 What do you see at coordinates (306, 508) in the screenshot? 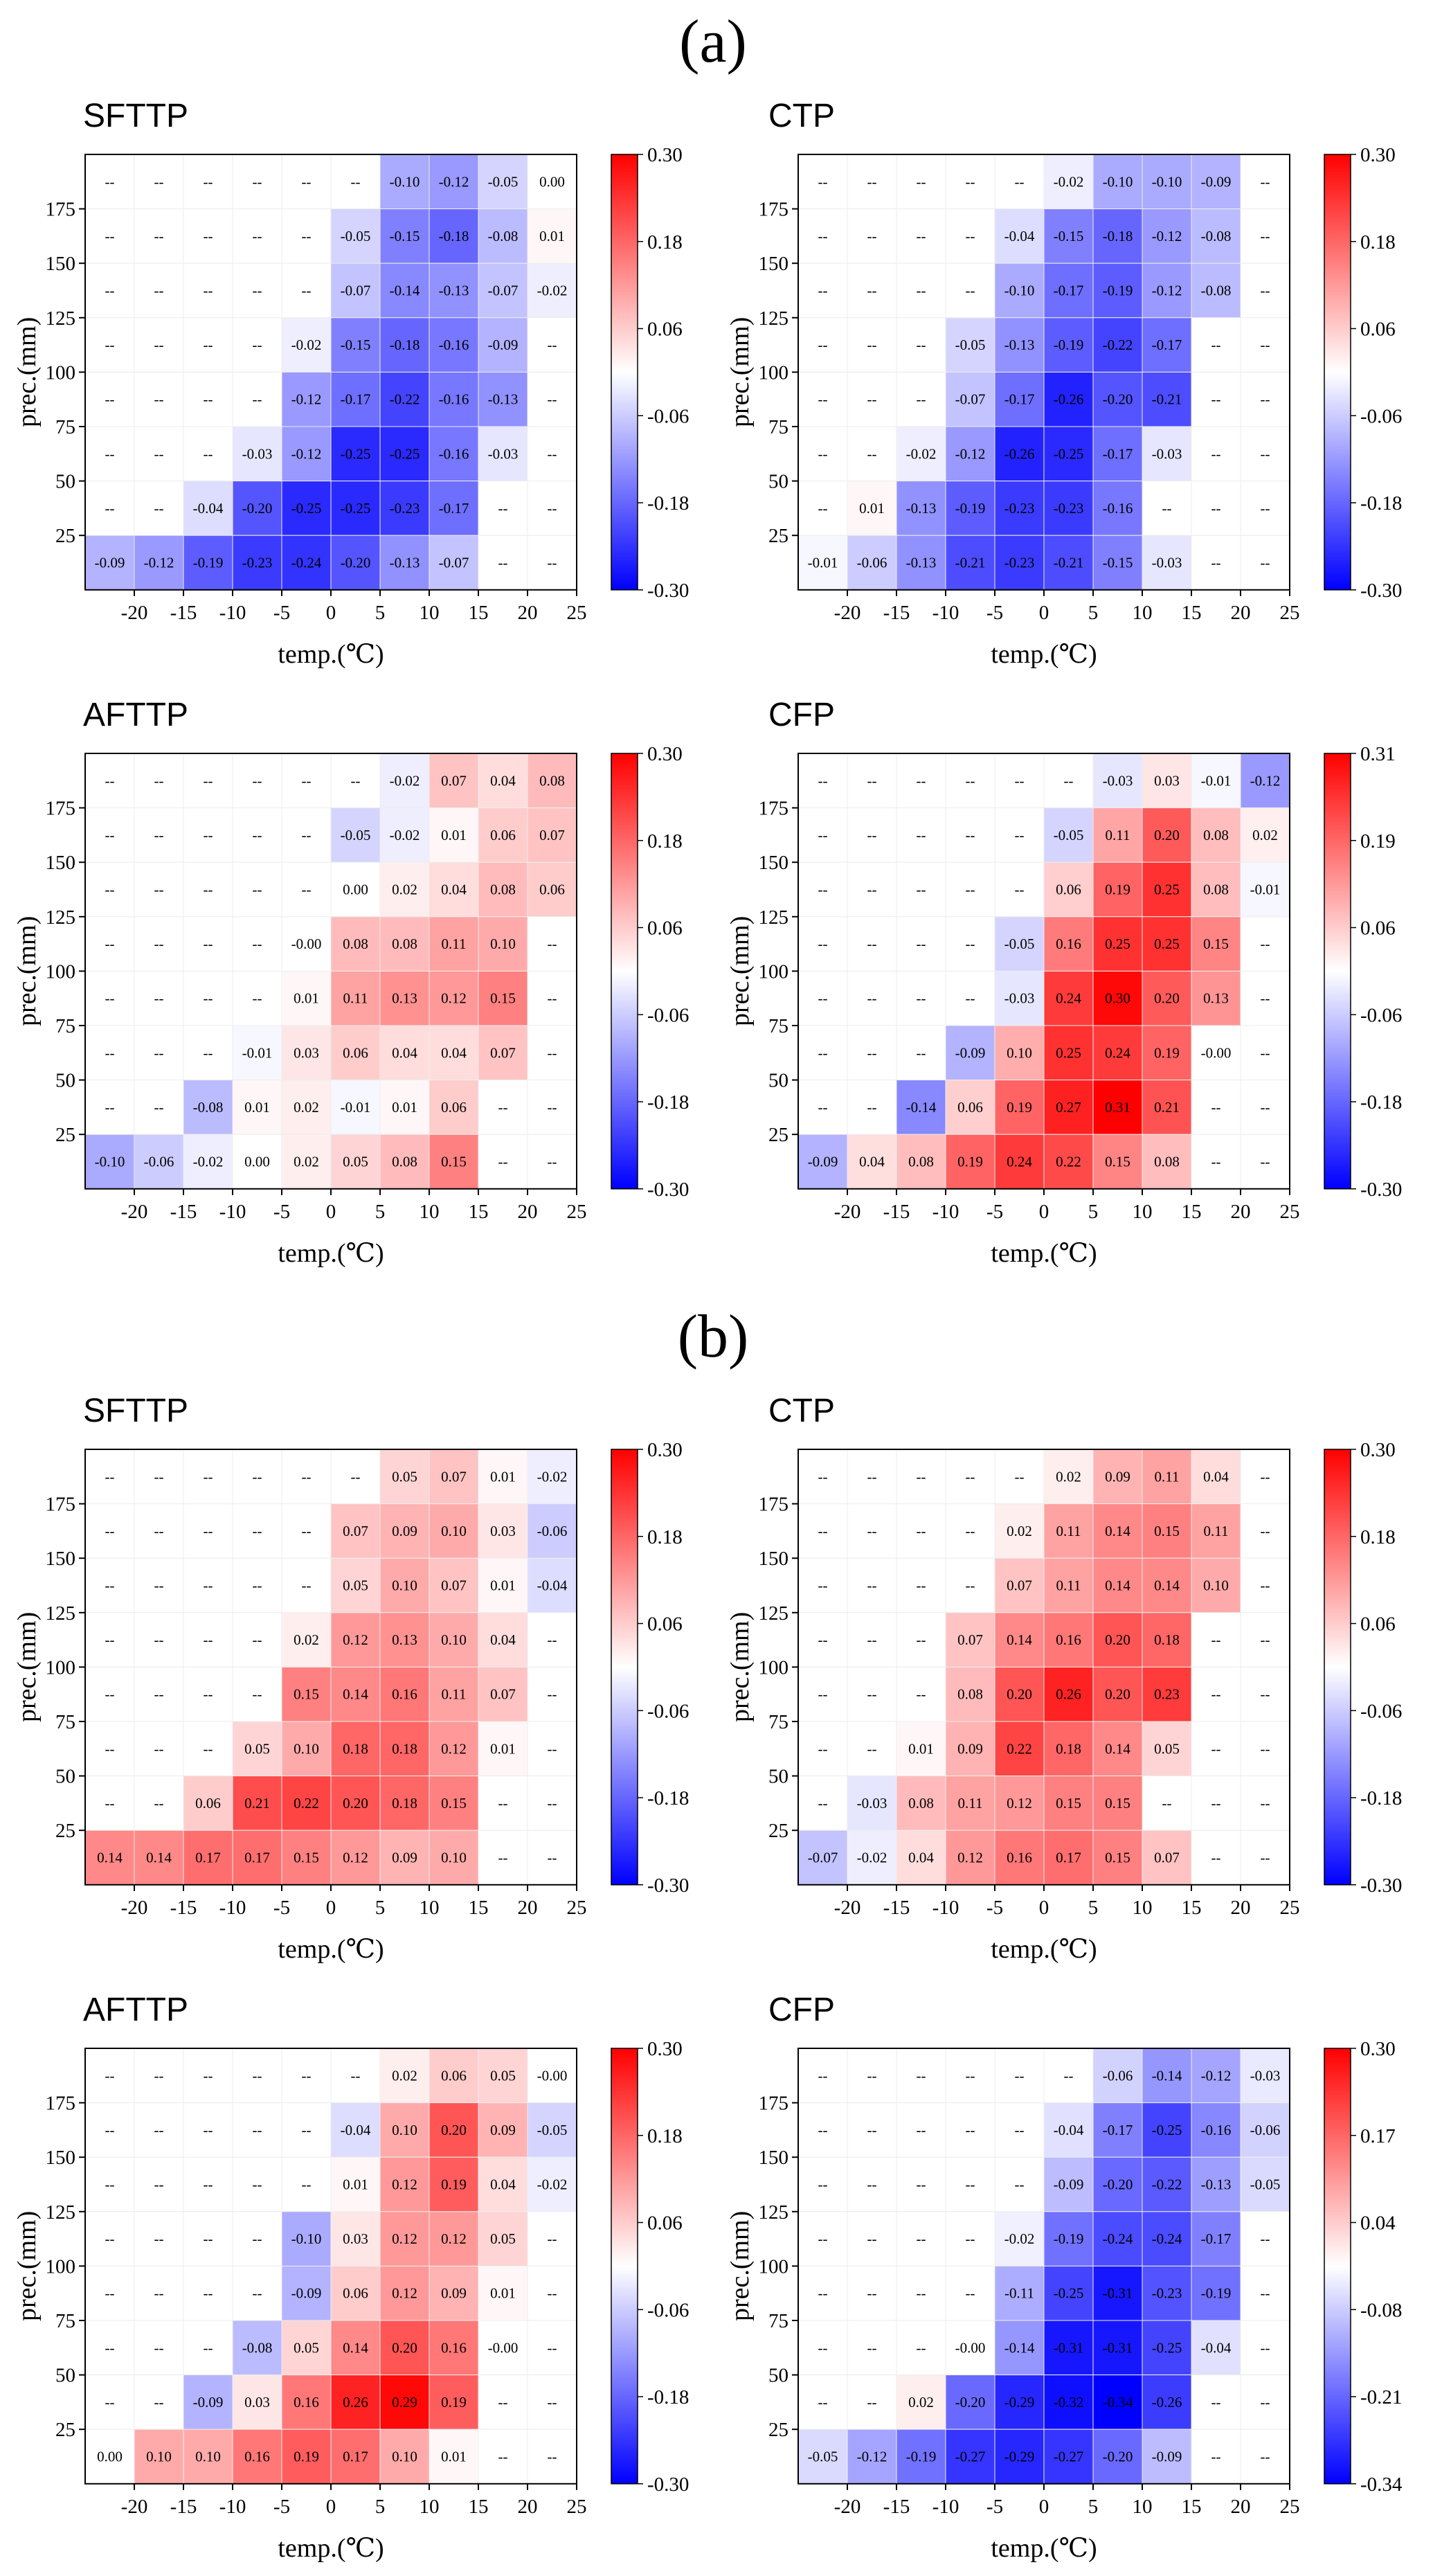
I see `cell-value: -0.25` at bounding box center [306, 508].